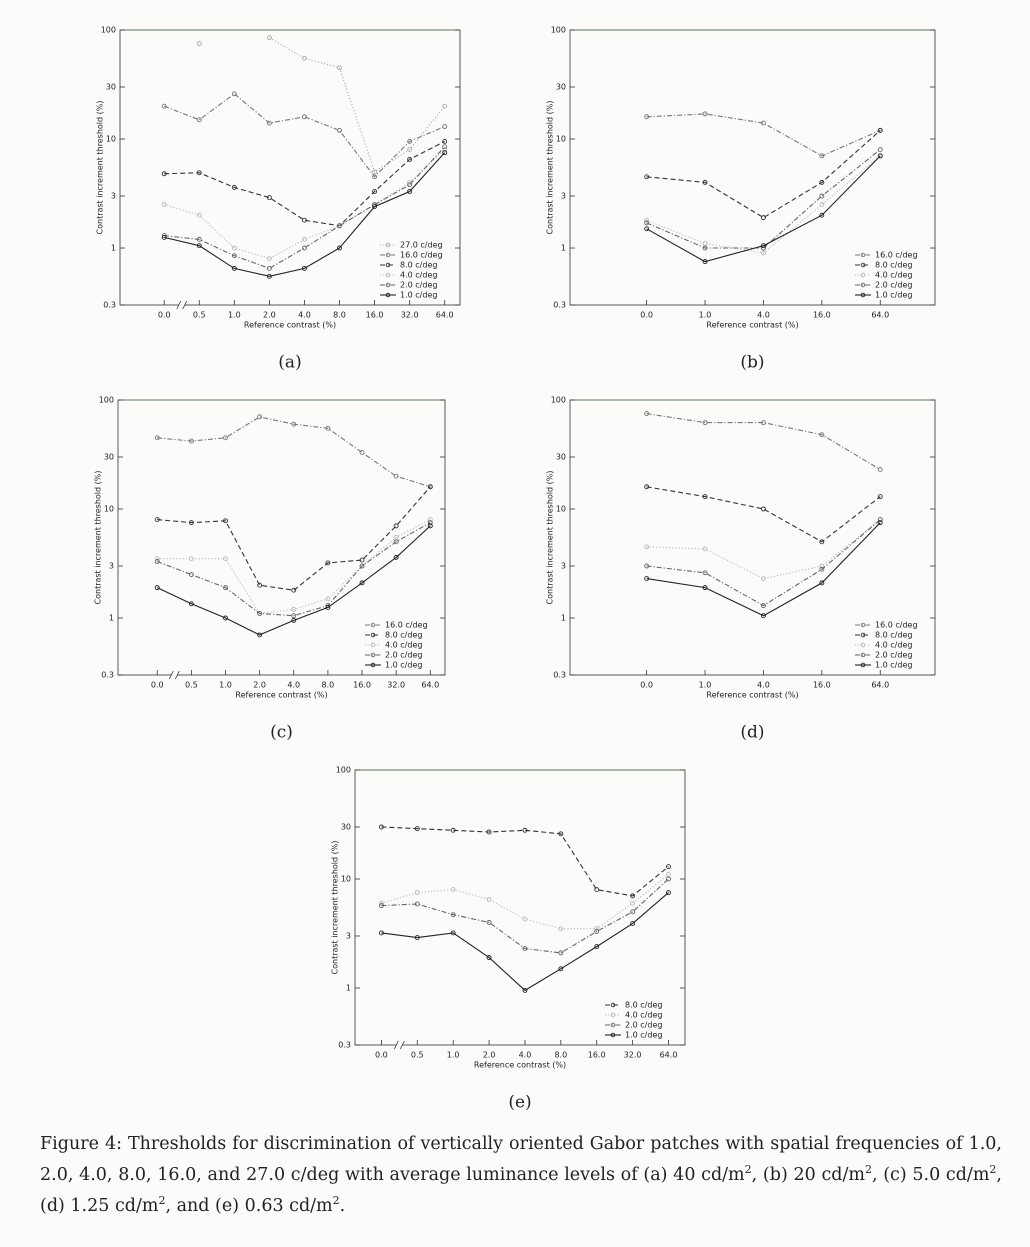 Image resolution: width=1030 pixels, height=1247 pixels. Describe the element at coordinates (259, 685) in the screenshot. I see `x-tick-label: 2.0` at that location.